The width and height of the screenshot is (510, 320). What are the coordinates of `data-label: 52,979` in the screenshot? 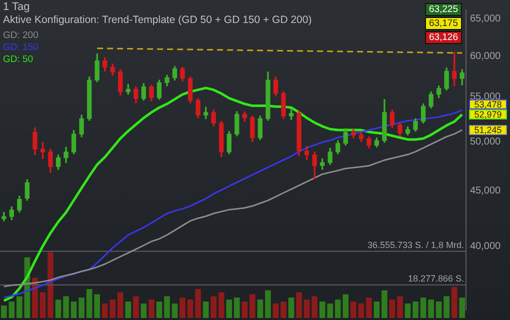 It's located at (488, 114).